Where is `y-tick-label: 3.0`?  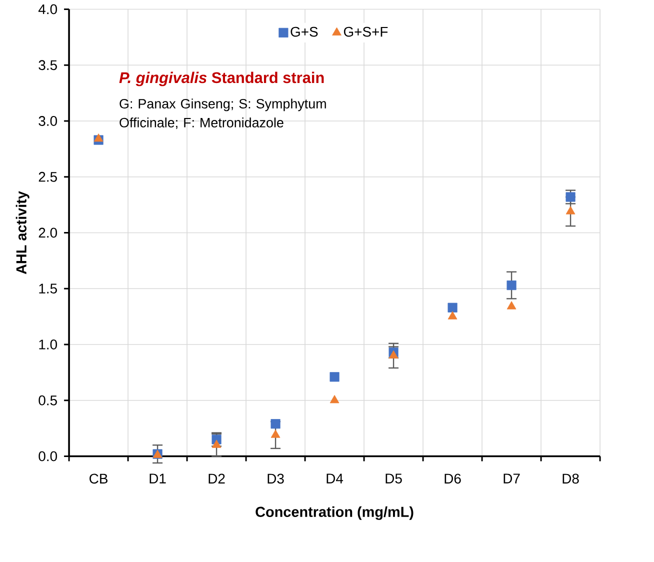 y-tick-label: 3.0 is located at coordinates (48, 121).